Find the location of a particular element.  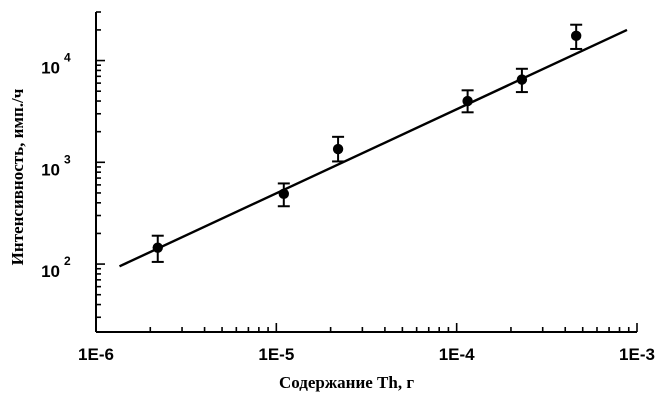

x-axis-title: Содержание Th, г is located at coordinates (346, 382).